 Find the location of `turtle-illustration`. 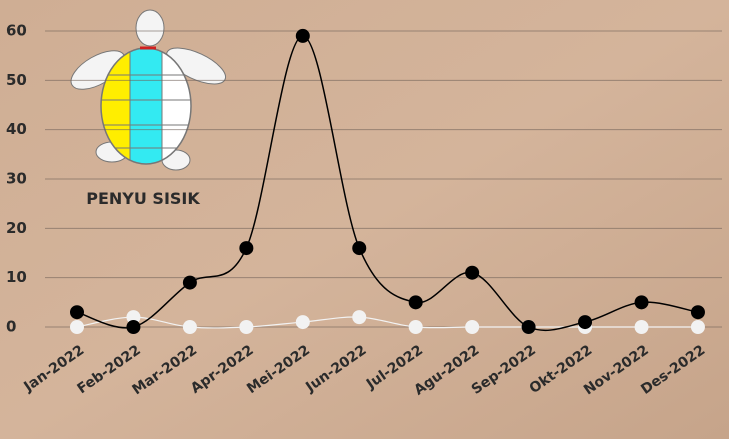

turtle-illustration is located at coordinates (148, 90).